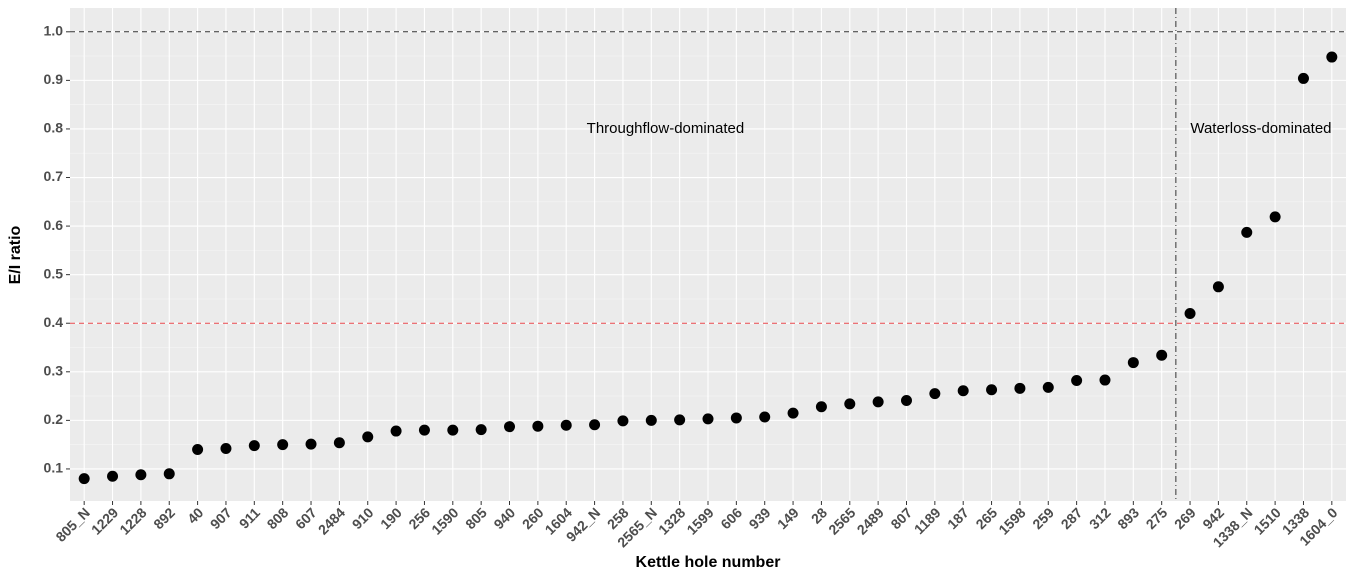 The height and width of the screenshot is (574, 1349). Describe the element at coordinates (164, 518) in the screenshot. I see `x-tick-label: 892` at that location.